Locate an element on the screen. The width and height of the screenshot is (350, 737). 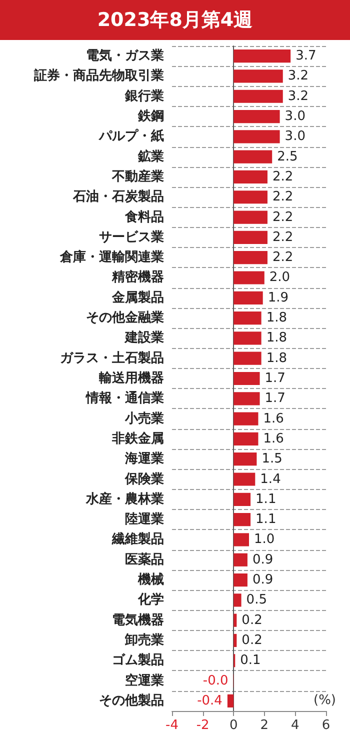
data-label: 1.0 is located at coordinates (264, 540).